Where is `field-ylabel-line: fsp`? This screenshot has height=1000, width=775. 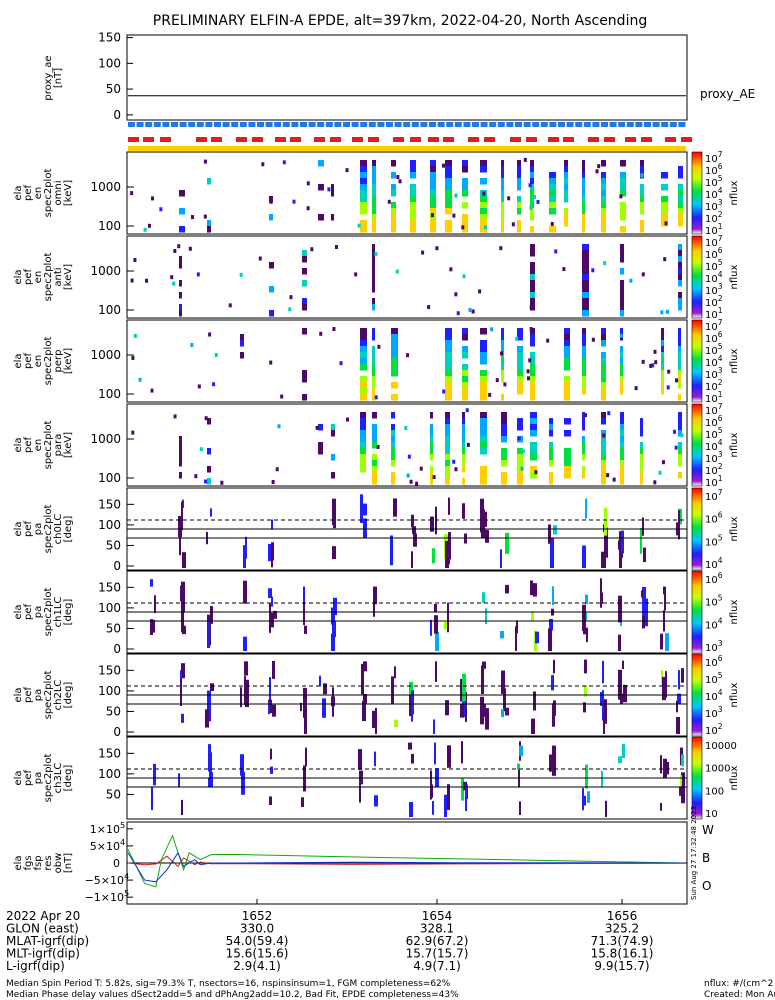 field-ylabel-line: fsp is located at coordinates (38, 862).